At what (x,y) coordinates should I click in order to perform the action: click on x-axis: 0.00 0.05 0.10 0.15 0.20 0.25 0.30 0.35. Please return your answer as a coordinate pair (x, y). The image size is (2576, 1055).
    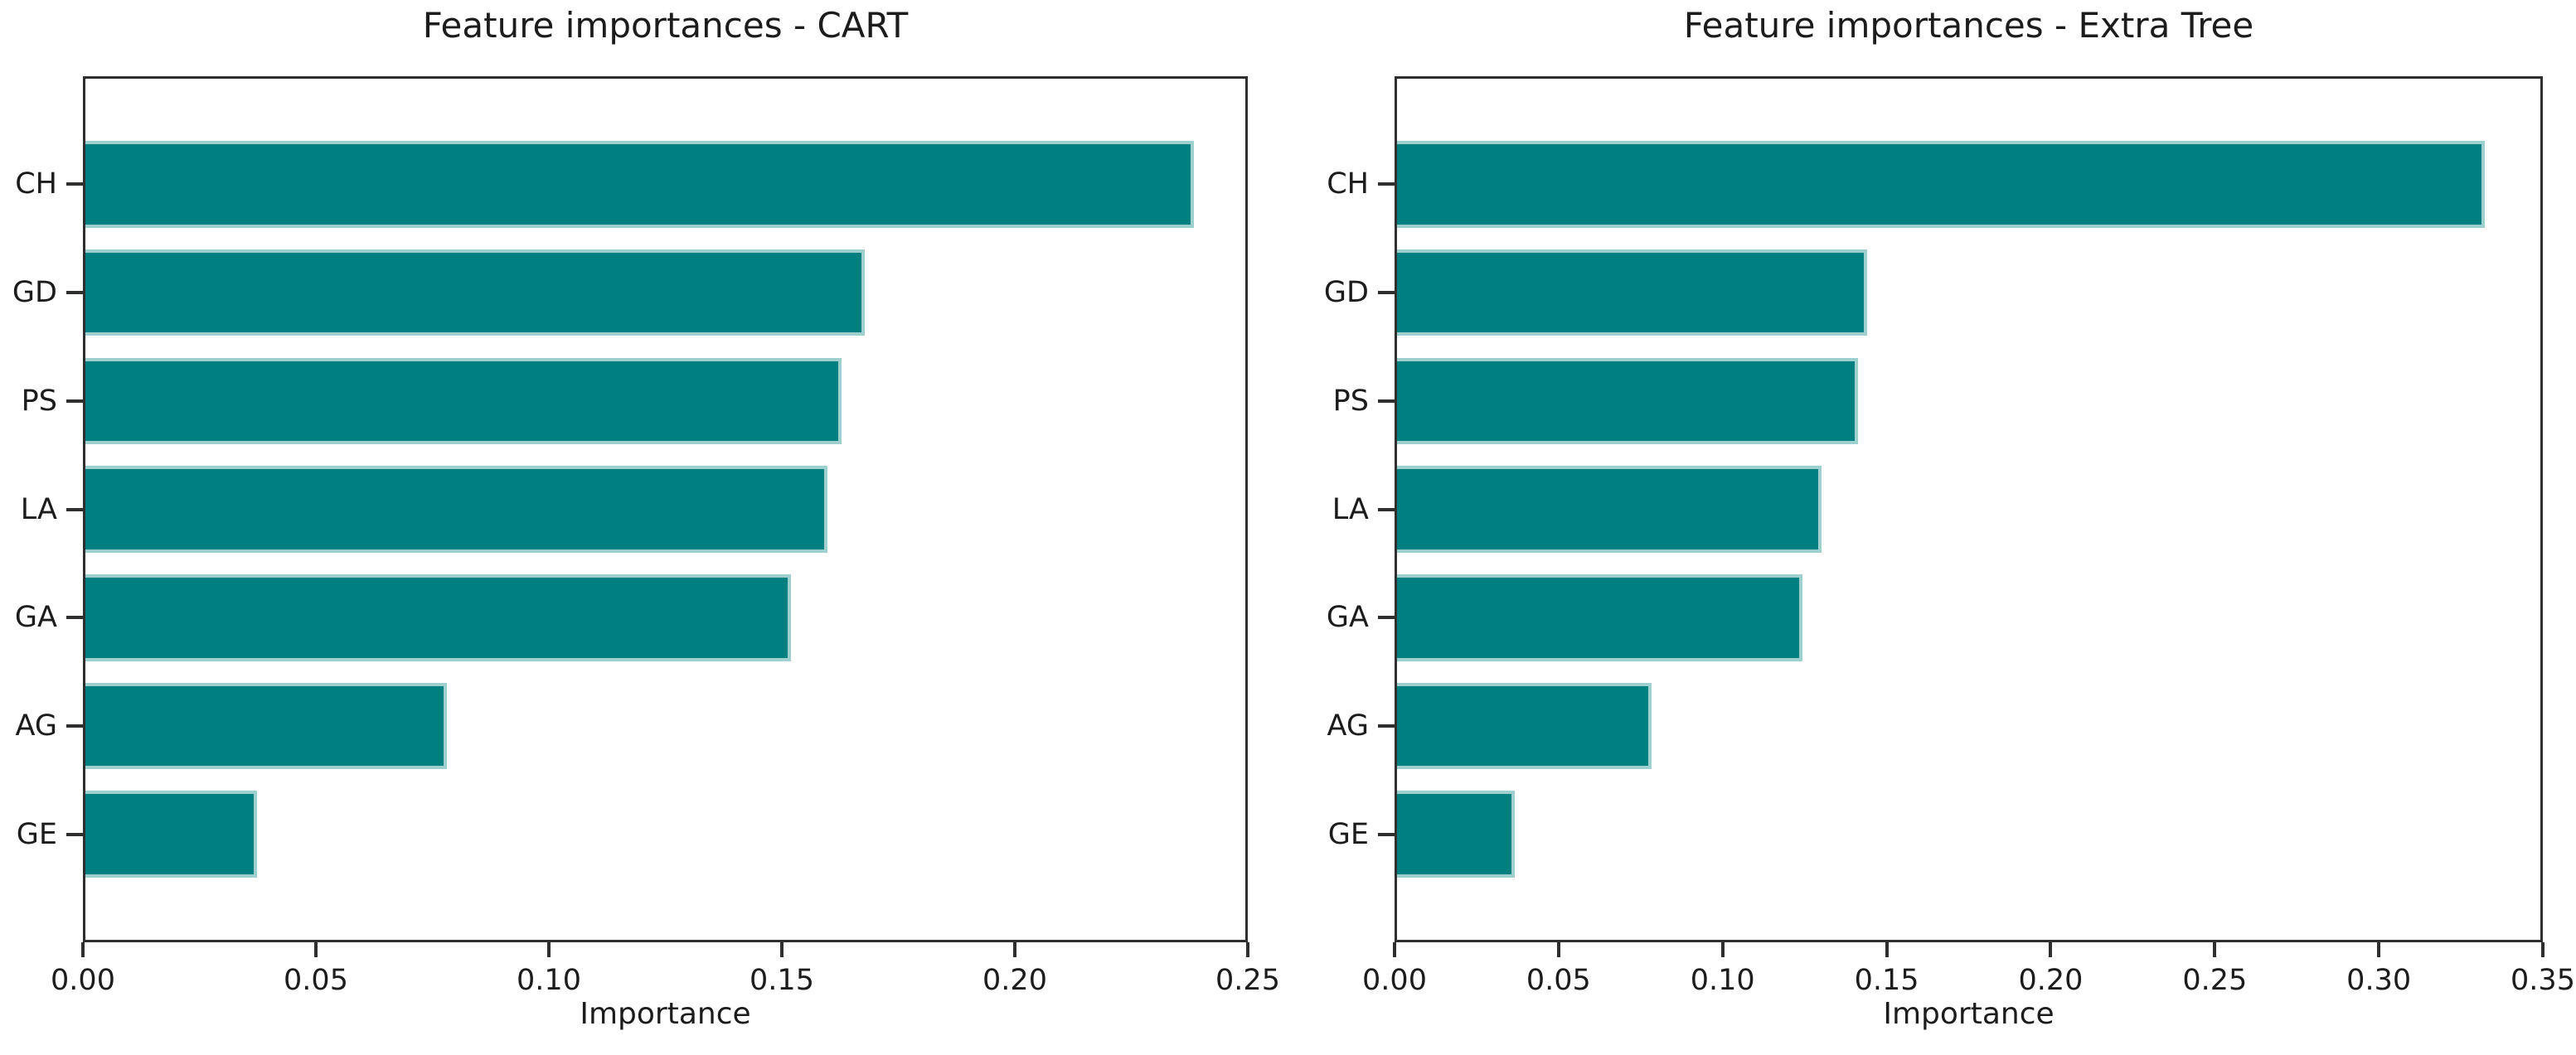
    Looking at the image, I should click on (1968, 987).